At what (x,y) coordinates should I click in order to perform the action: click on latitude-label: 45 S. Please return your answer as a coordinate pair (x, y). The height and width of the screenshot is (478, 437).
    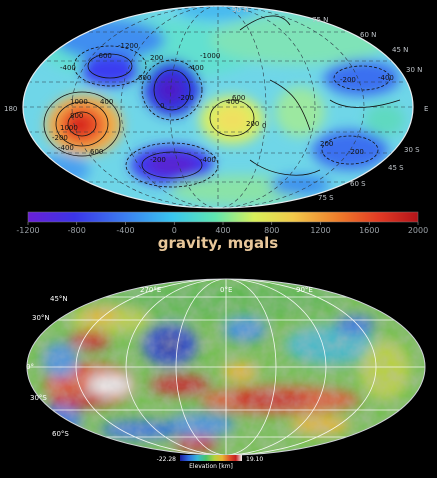
    Looking at the image, I should click on (396, 168).